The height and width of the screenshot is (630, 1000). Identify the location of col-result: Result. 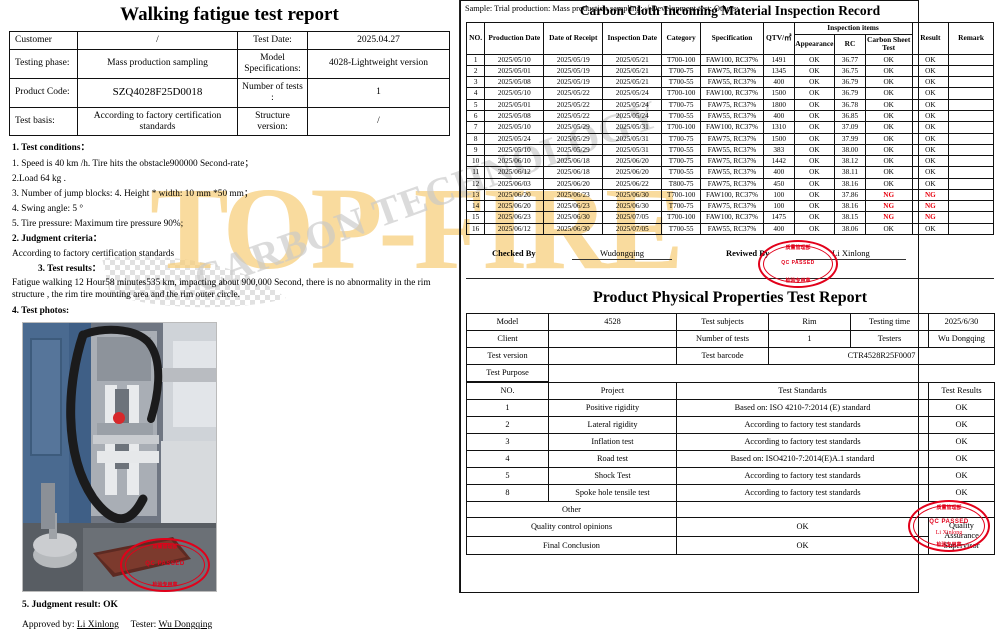
(930, 38).